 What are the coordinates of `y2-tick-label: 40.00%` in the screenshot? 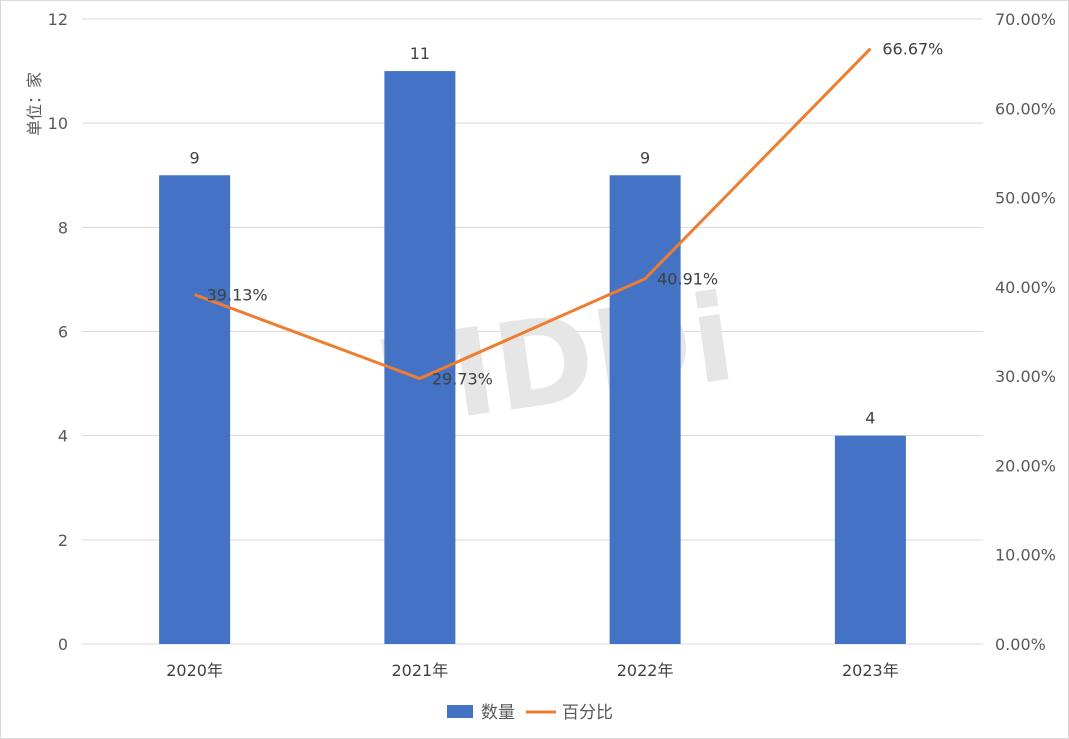 It's located at (1025, 287).